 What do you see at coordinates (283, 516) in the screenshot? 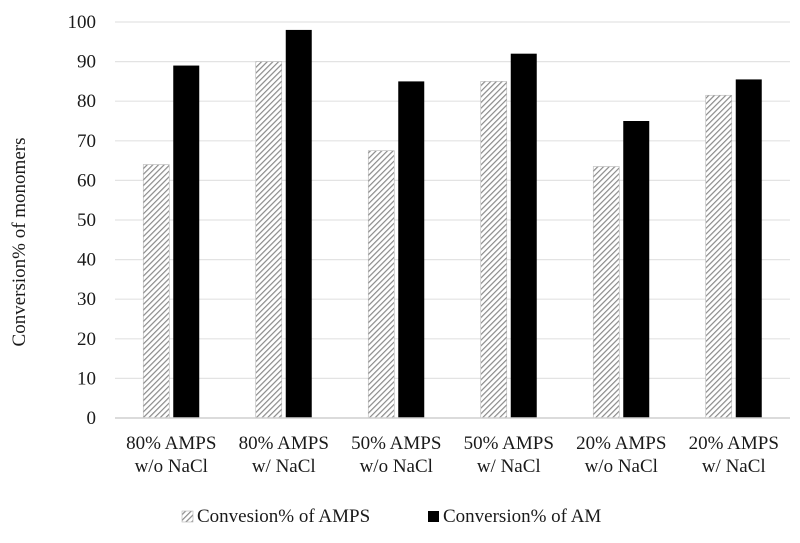
I see `legend-label-amps: Convesion% of AMPS` at bounding box center [283, 516].